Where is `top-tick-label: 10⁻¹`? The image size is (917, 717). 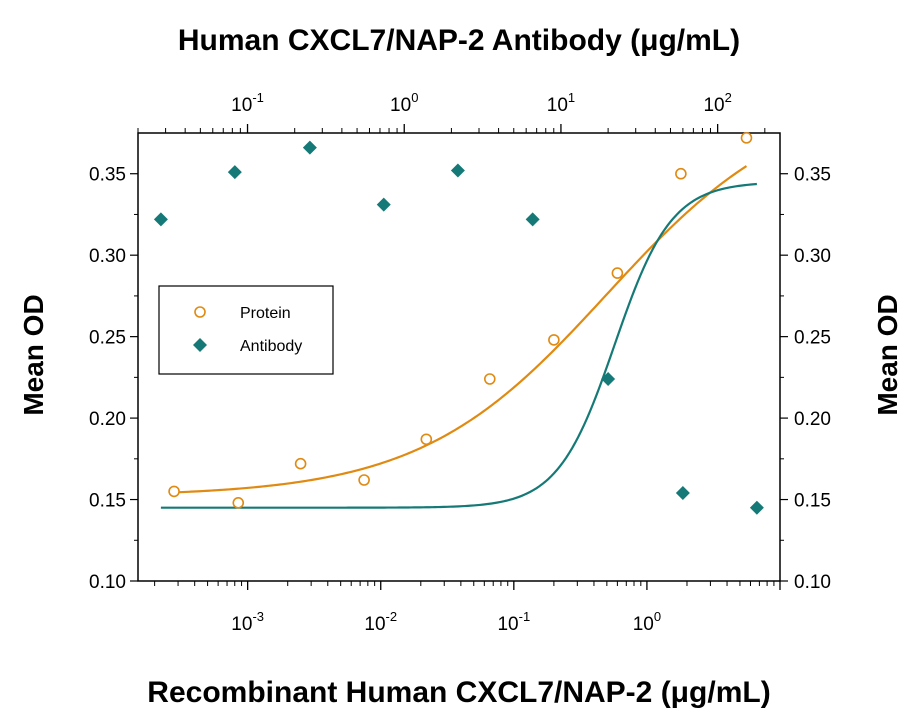 top-tick-label: 10⁻¹ is located at coordinates (247, 103).